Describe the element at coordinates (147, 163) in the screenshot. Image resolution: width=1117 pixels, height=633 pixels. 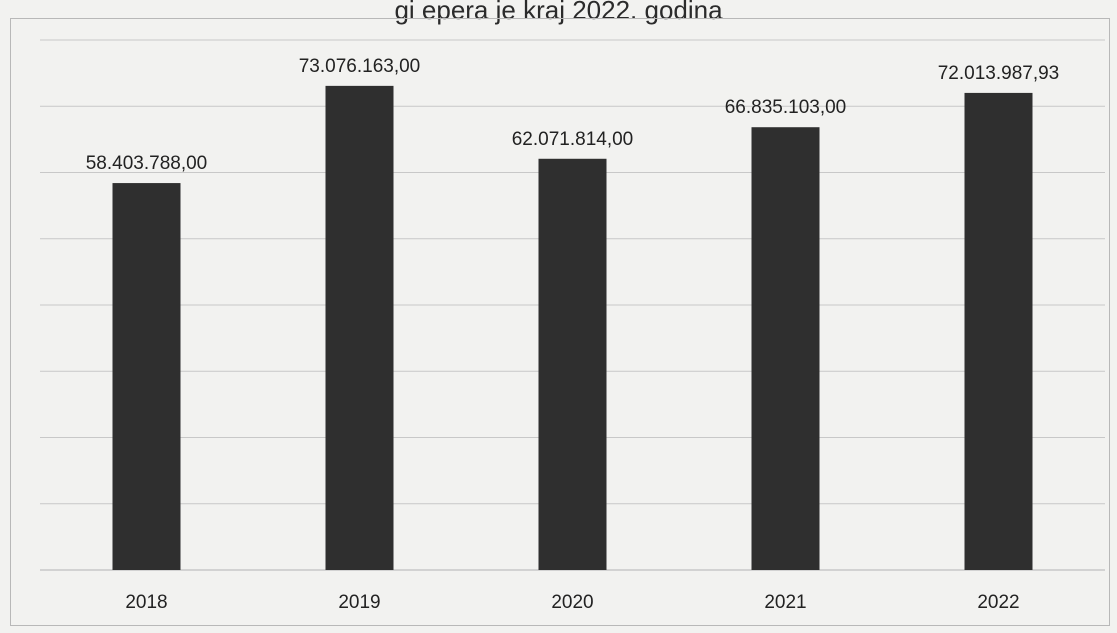
I see `data-label-2018: 58.403.788,00` at that location.